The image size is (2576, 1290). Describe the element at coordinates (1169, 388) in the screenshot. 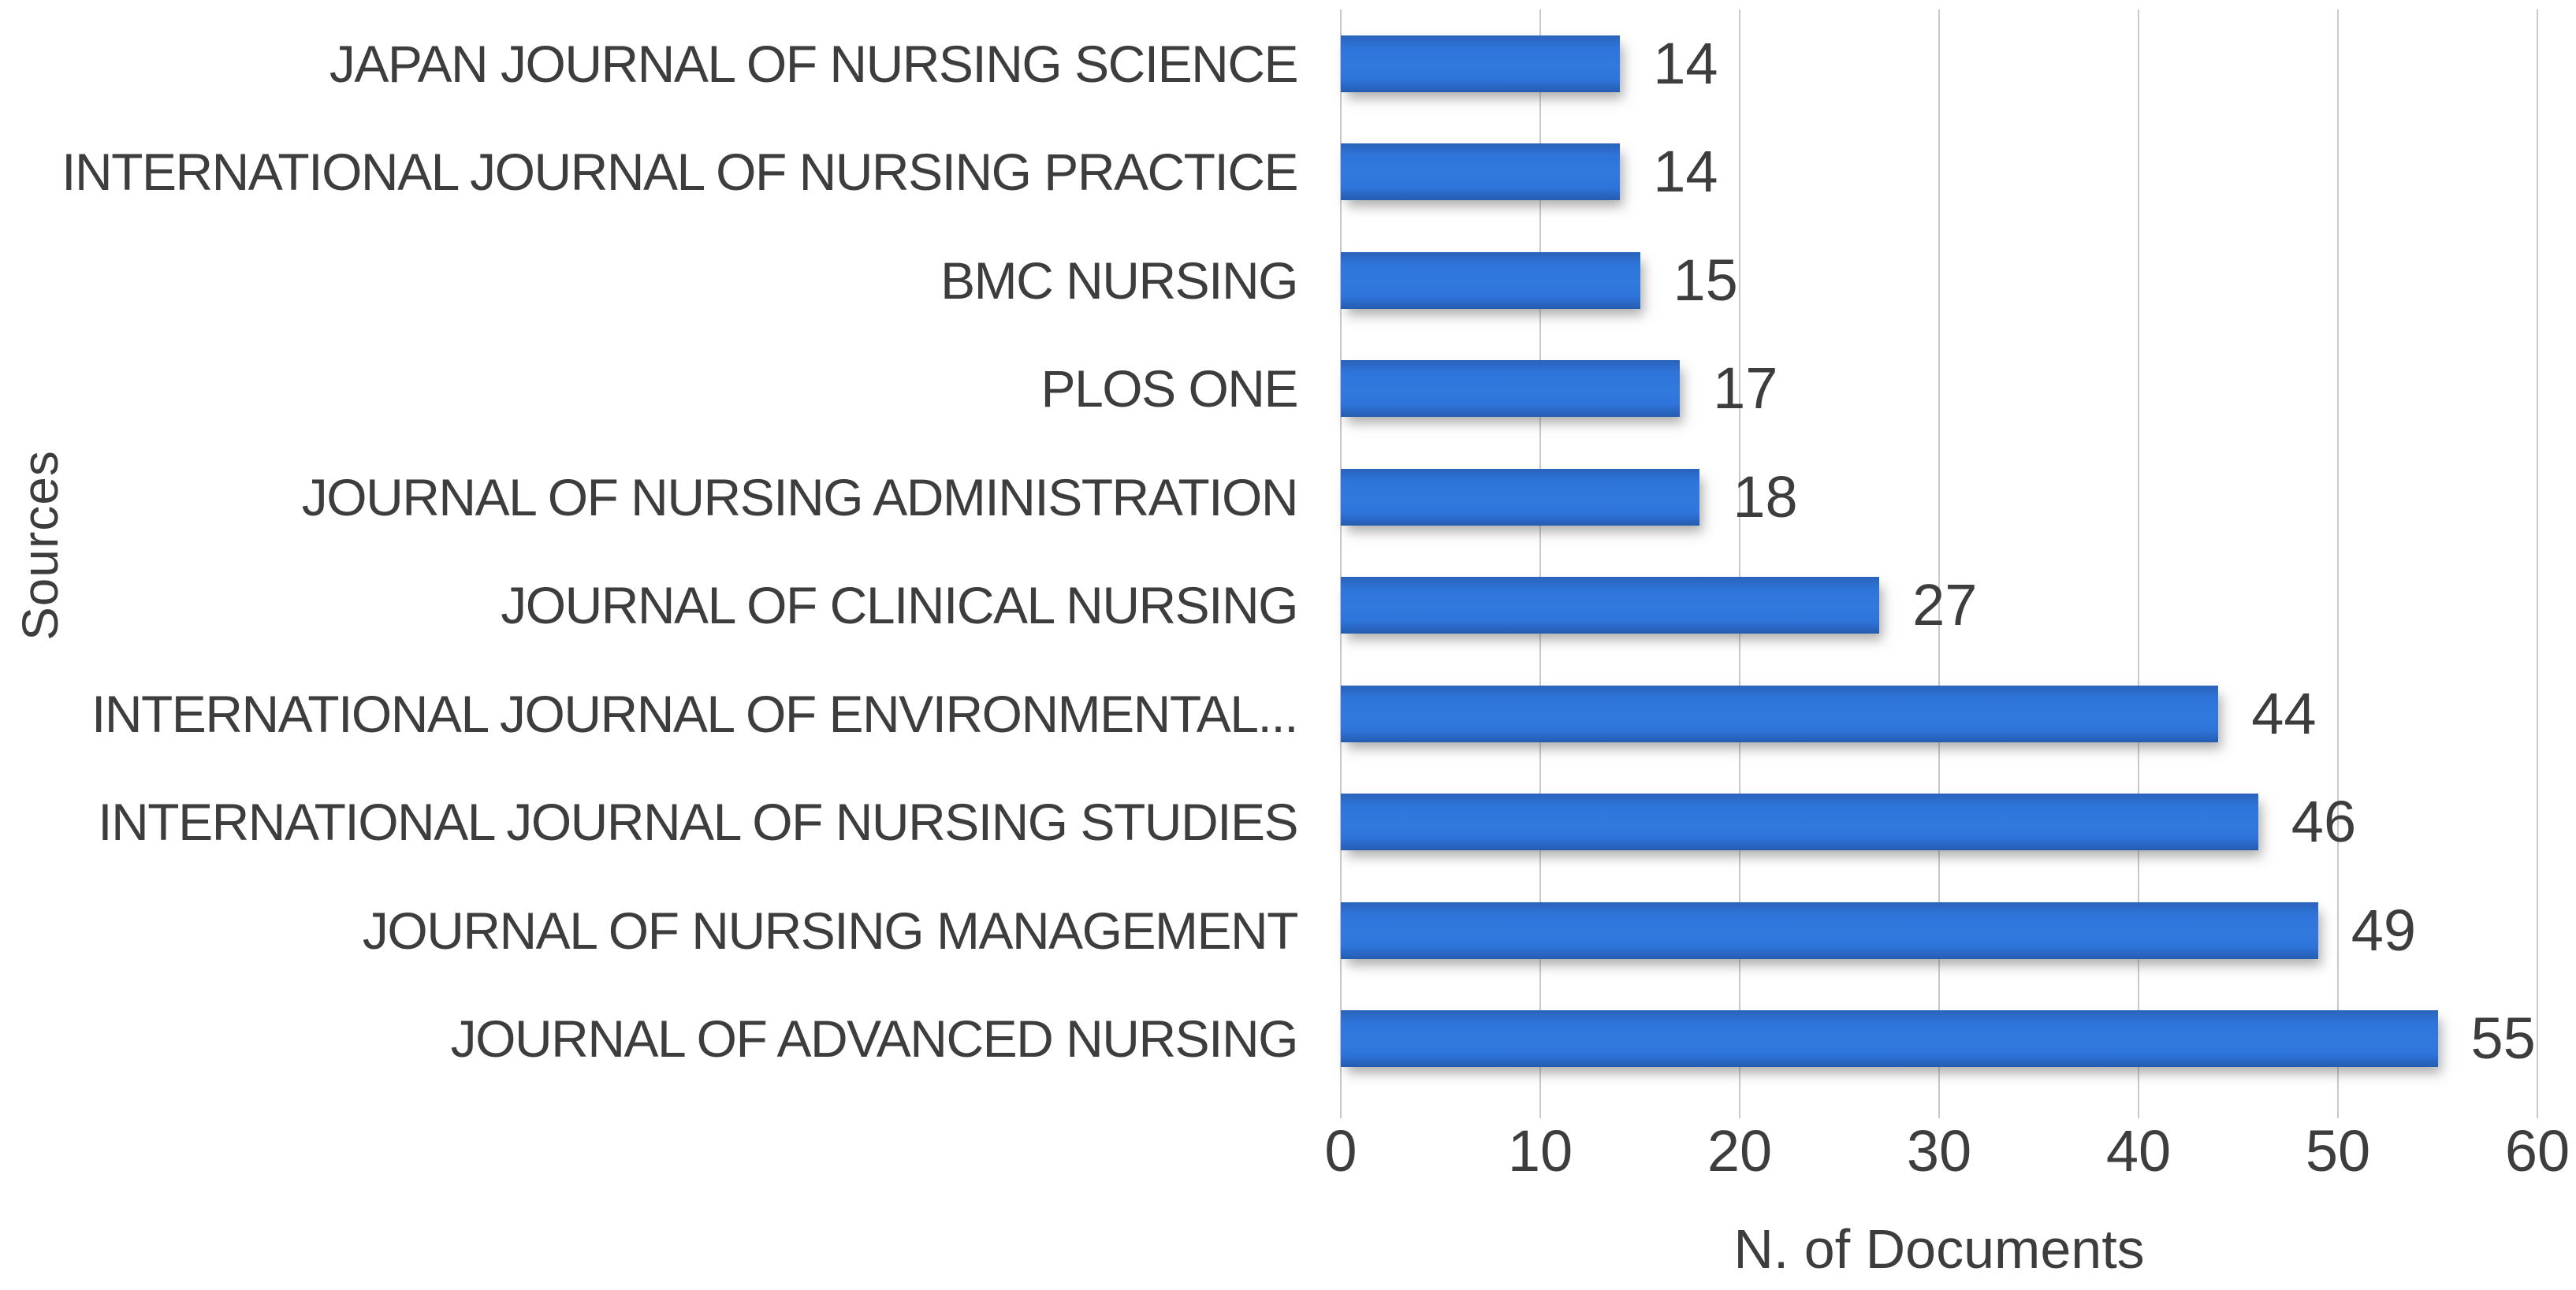

I see `category-label: PLOS ONE` at that location.